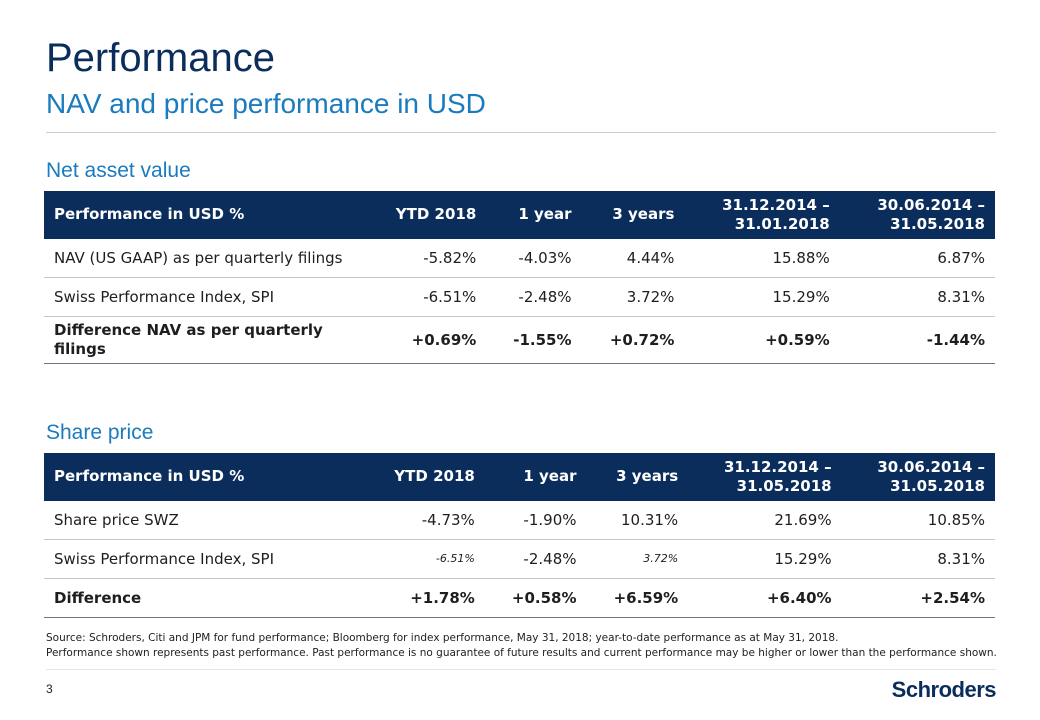  I want to click on table-cell: +0.59%, so click(762, 340).